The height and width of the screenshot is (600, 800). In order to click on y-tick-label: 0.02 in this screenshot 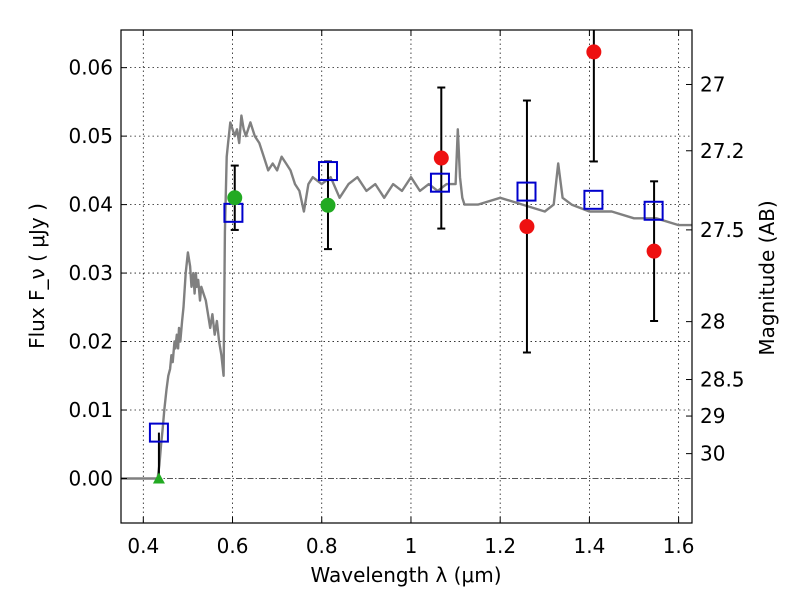, I will do `click(90, 342)`.